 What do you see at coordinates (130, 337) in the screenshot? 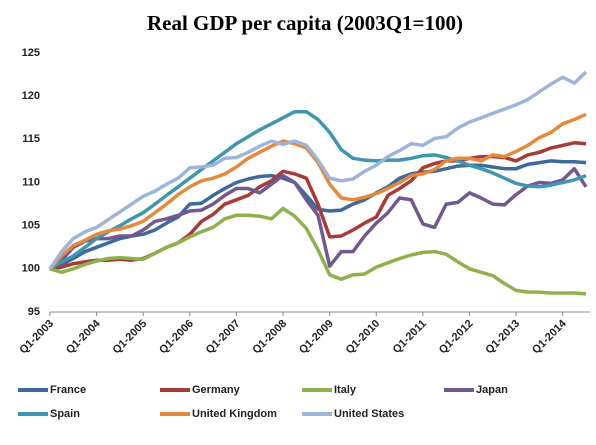
I see `x-tick-label: Q1-2005` at bounding box center [130, 337].